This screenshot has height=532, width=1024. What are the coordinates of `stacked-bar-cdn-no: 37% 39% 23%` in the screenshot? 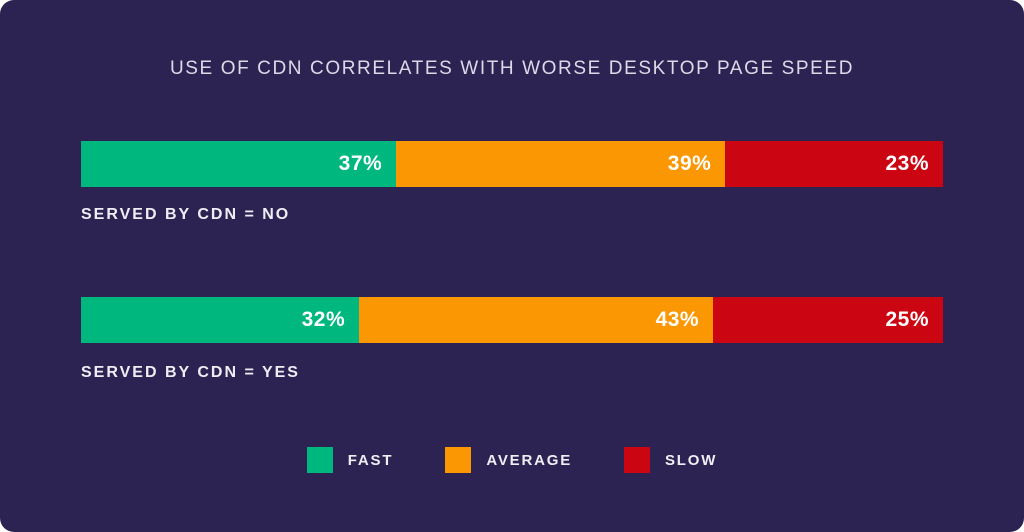 It's located at (512, 164).